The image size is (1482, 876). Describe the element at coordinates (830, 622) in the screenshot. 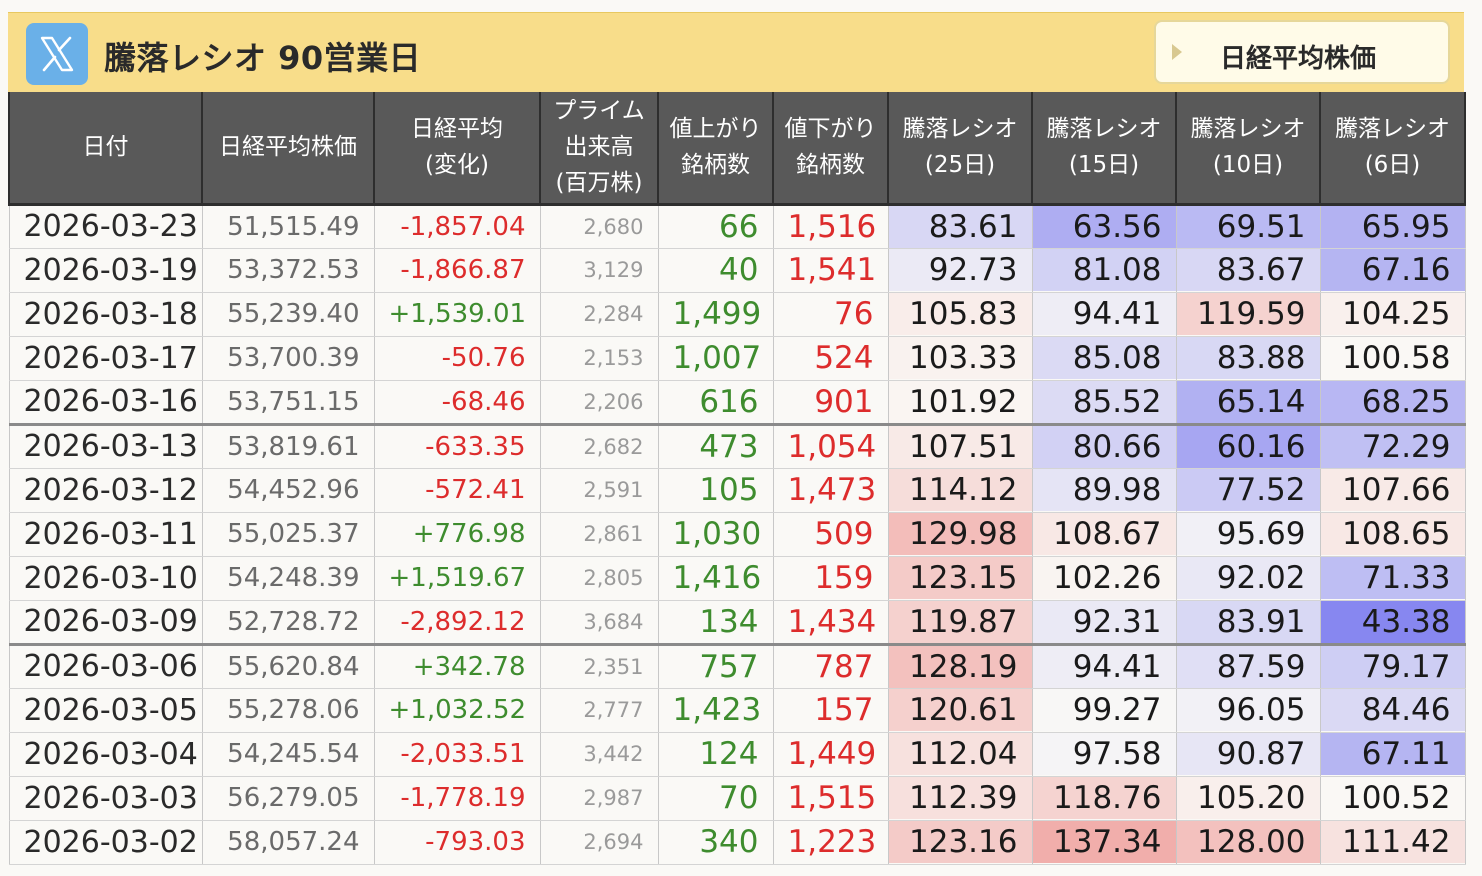

I see `decliners-cell: 1,434` at that location.